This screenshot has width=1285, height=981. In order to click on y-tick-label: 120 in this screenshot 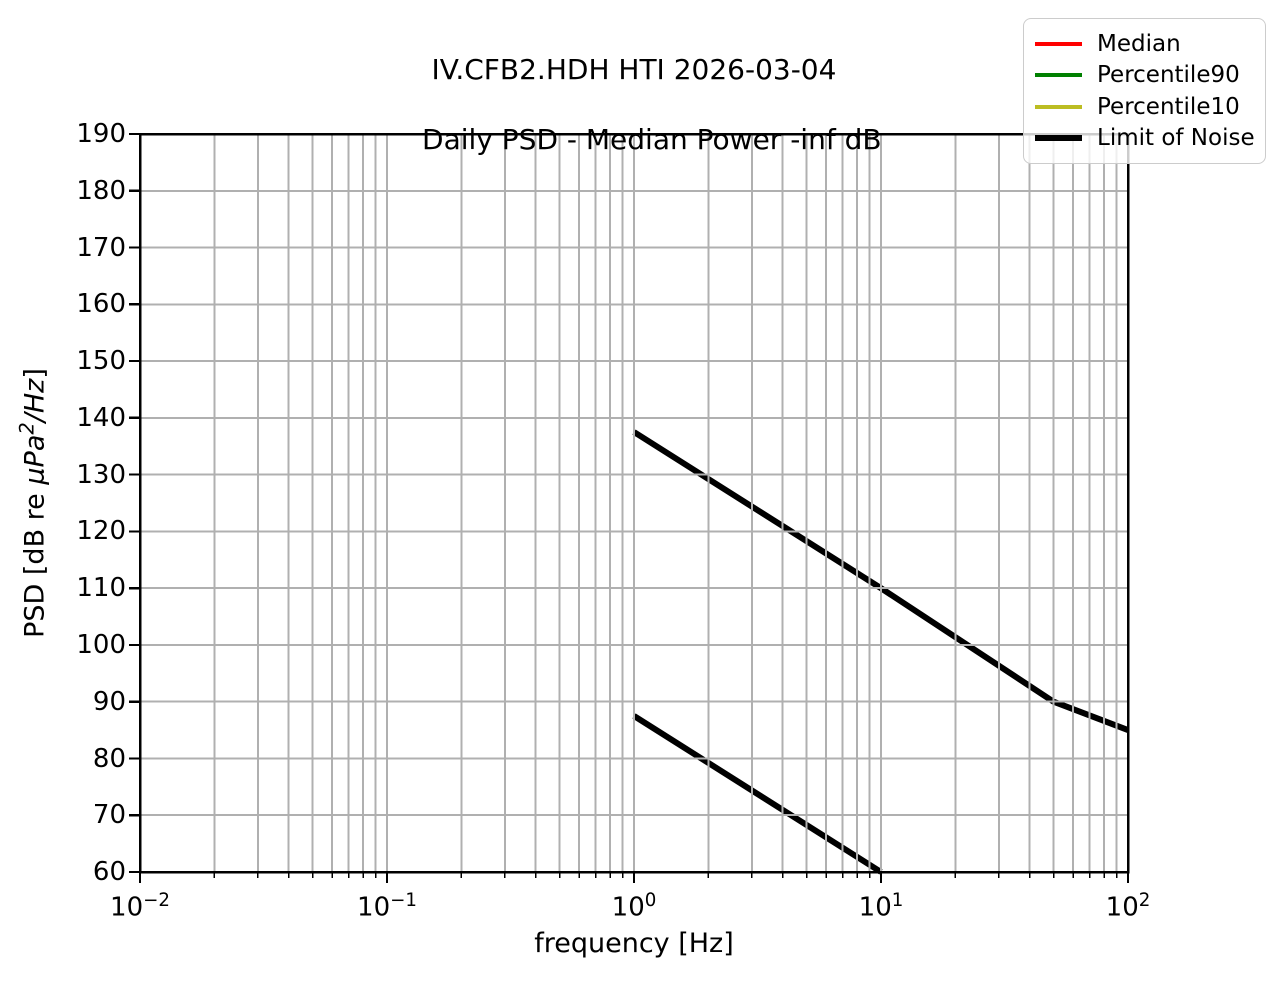, I will do `click(101, 531)`.